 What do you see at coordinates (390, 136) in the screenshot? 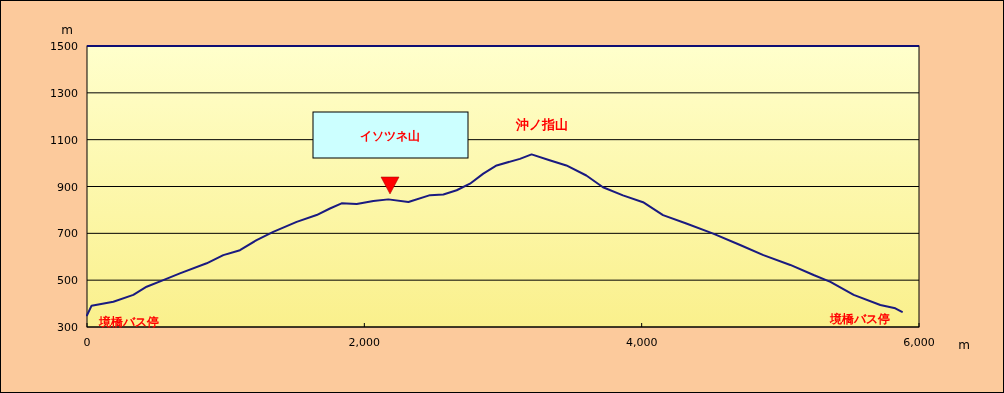
I see `annotation: イソツネ山` at bounding box center [390, 136].